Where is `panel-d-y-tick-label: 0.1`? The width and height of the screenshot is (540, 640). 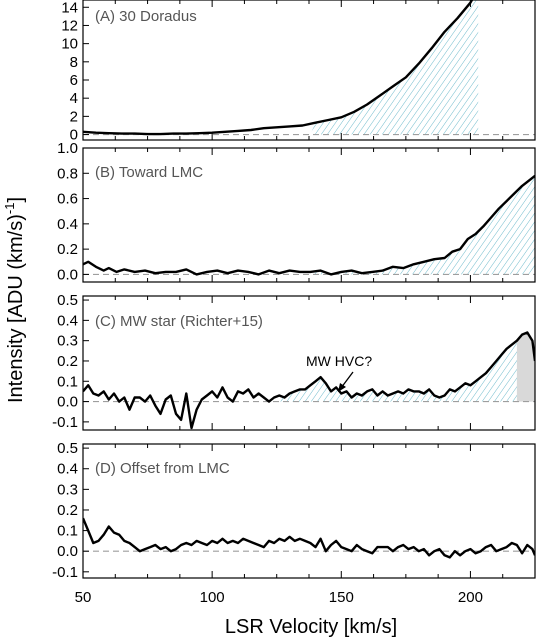
panel-d-y-tick-label: 0.1 is located at coordinates (67, 531).